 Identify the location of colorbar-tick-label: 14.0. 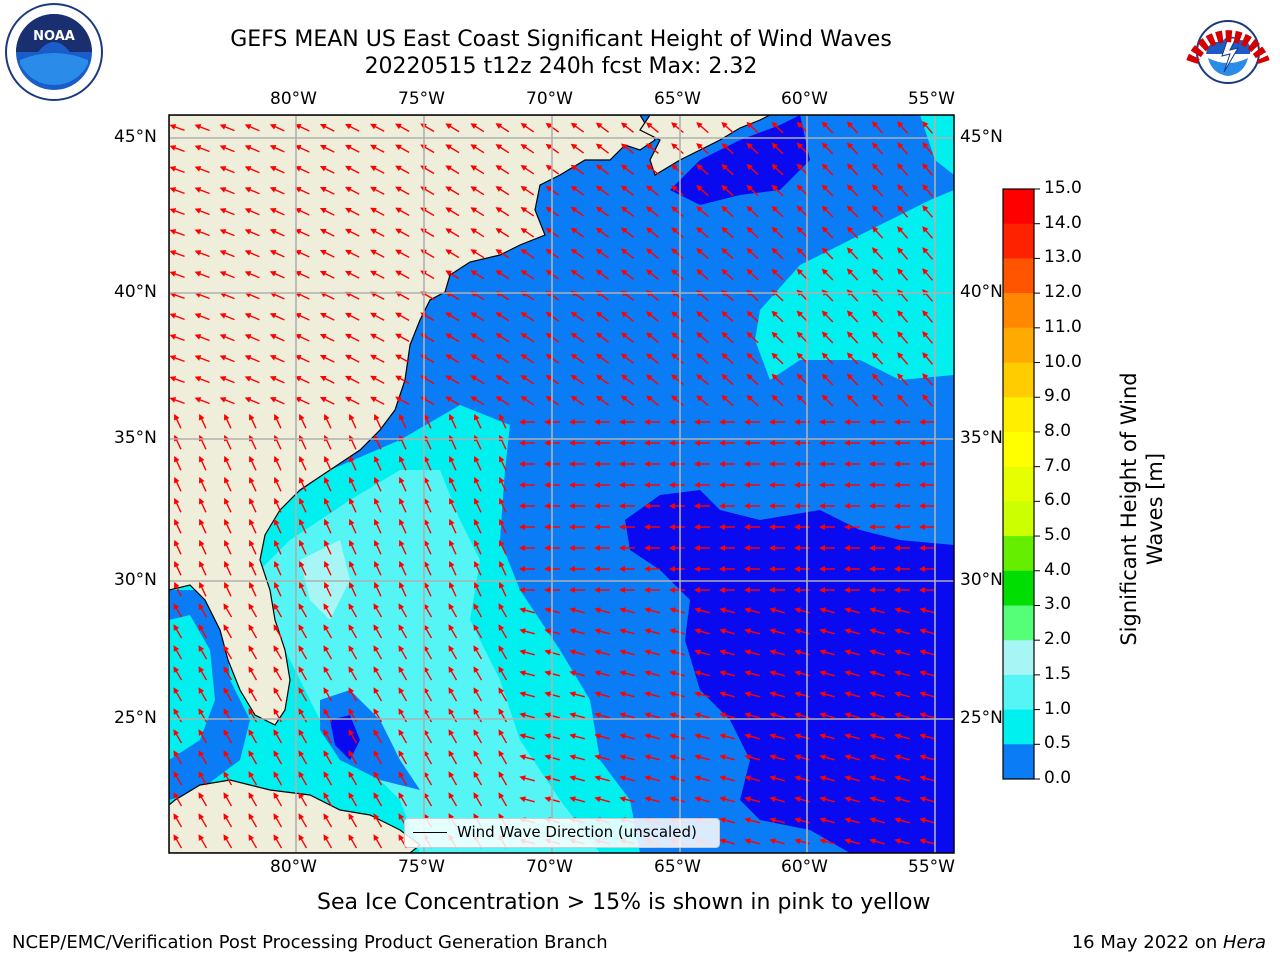
(1063, 222).